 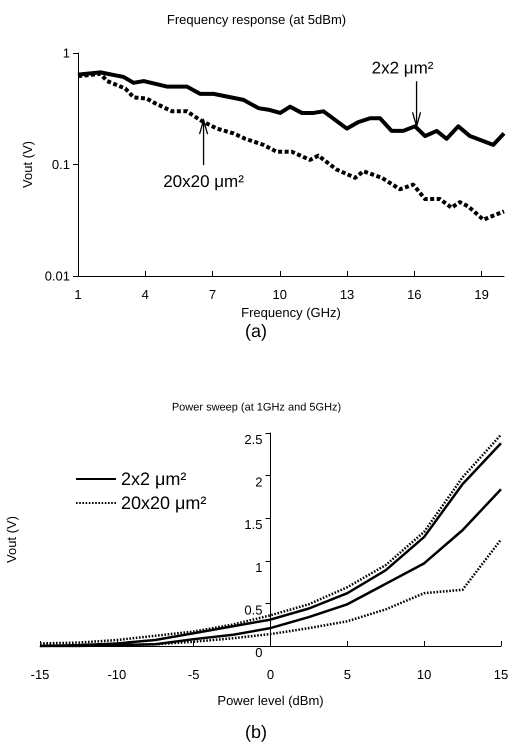 What do you see at coordinates (40, 674) in the screenshot?
I see `x-tick-label: -15` at bounding box center [40, 674].